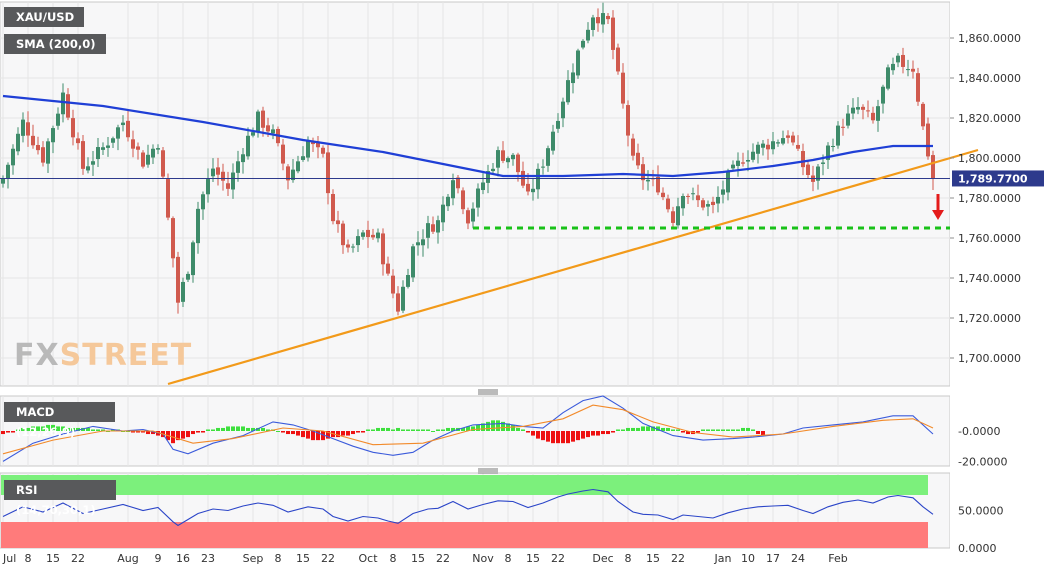  Describe the element at coordinates (989, 358) in the screenshot. I see `price-axis-label: 1,700.0000` at that location.